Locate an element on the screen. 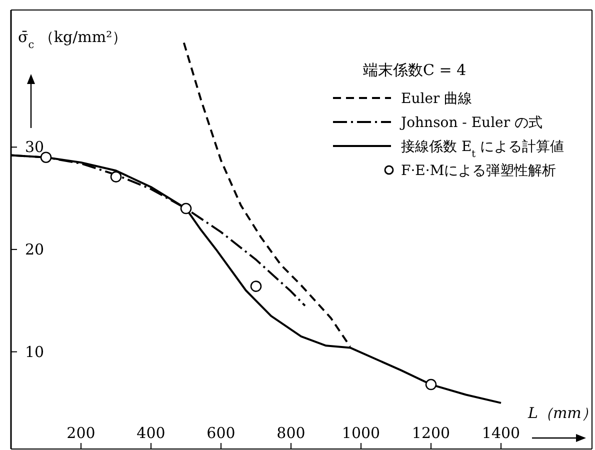  y-tick-label: 20 is located at coordinates (34, 249).